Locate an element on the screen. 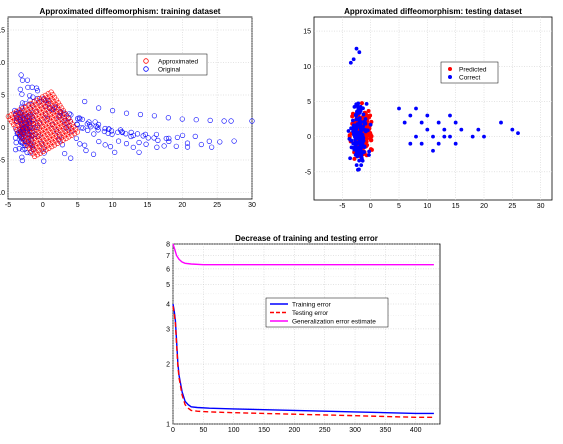 This screenshot has height=444, width=563. x-tick-label: 0 is located at coordinates (173, 430).